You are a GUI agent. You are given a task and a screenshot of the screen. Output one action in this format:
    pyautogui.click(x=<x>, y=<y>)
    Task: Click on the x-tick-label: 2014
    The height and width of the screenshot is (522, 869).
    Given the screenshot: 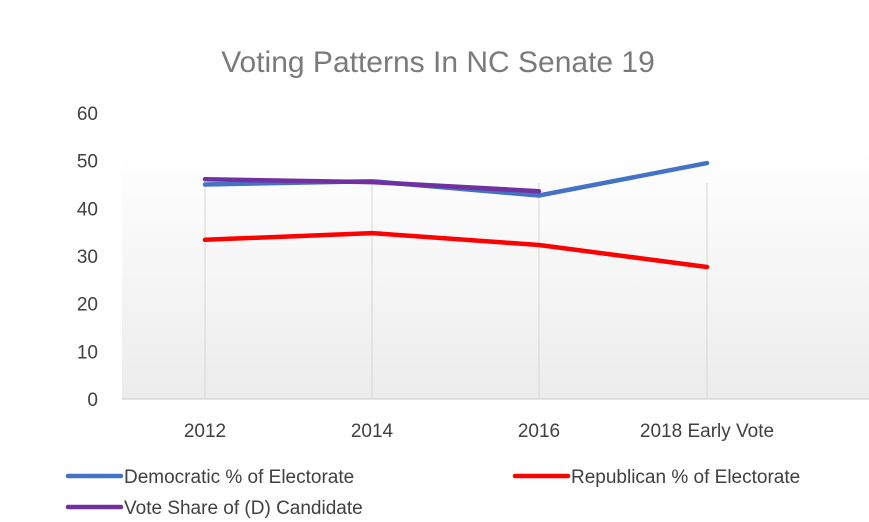 What is the action you would take?
    pyautogui.click(x=372, y=431)
    